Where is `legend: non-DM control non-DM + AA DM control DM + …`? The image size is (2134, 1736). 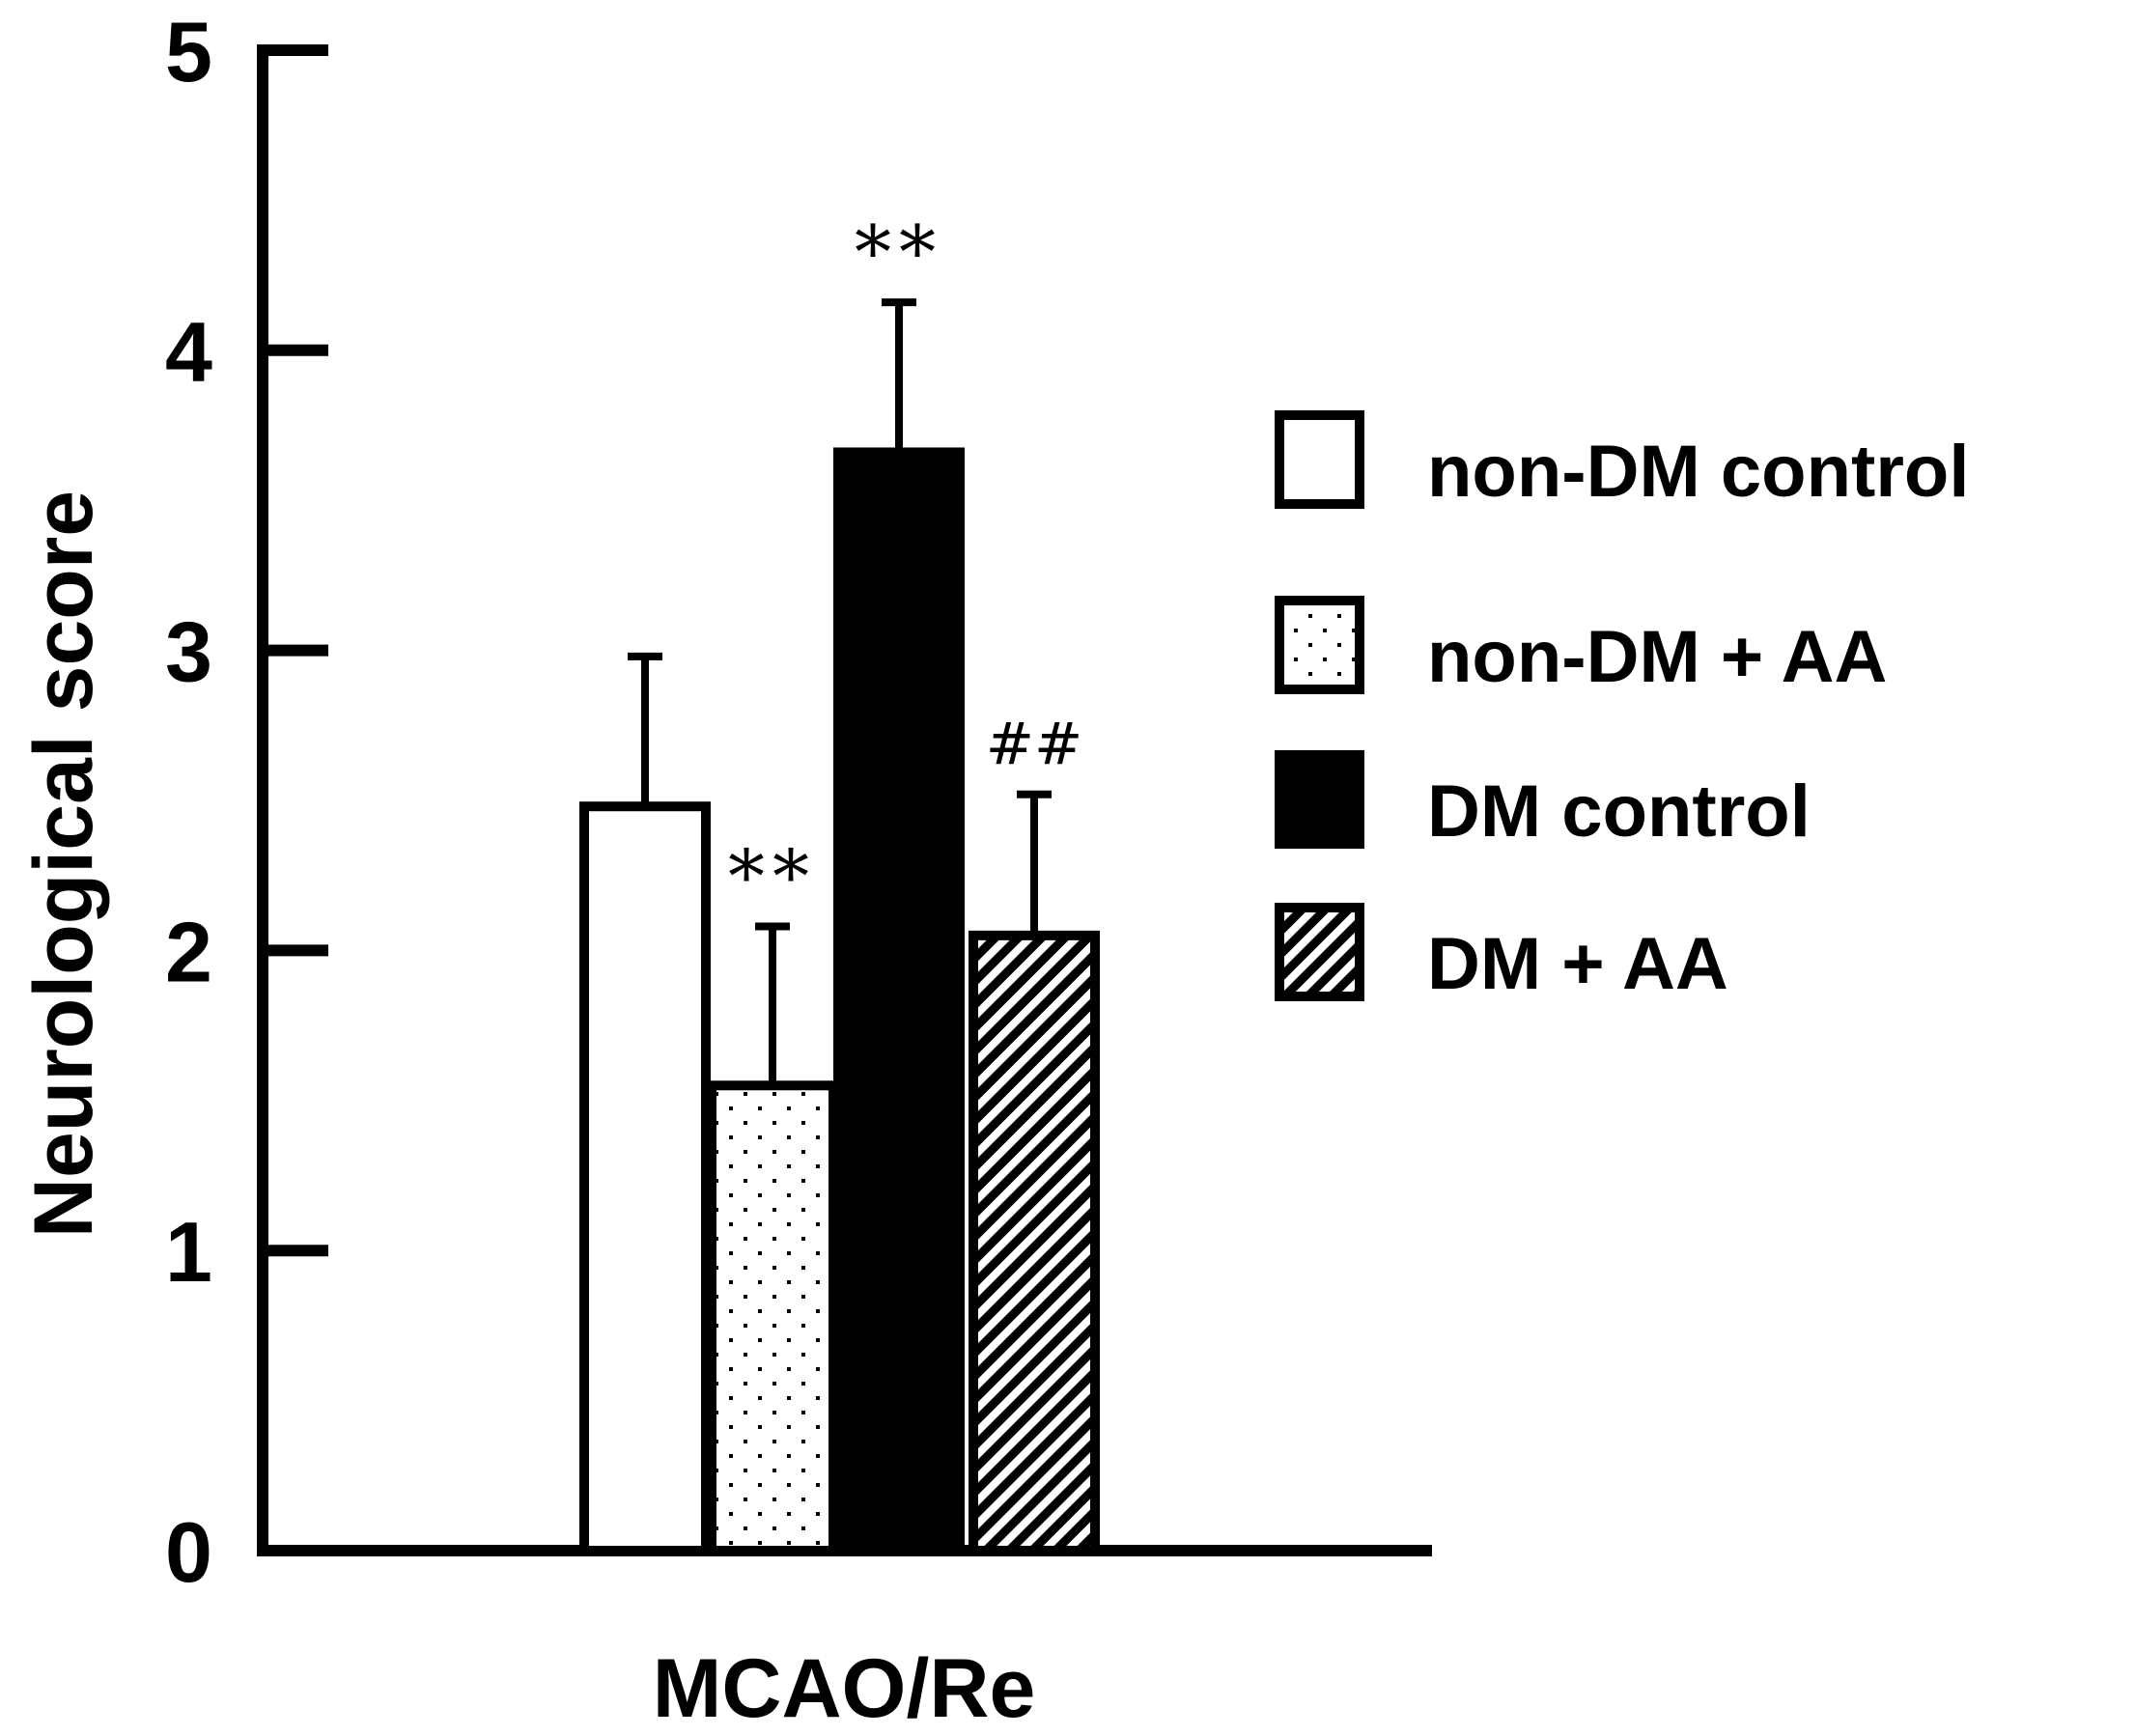
legend: non-DM control non-DM + AA DM control DM + … is located at coordinates (1622, 708).